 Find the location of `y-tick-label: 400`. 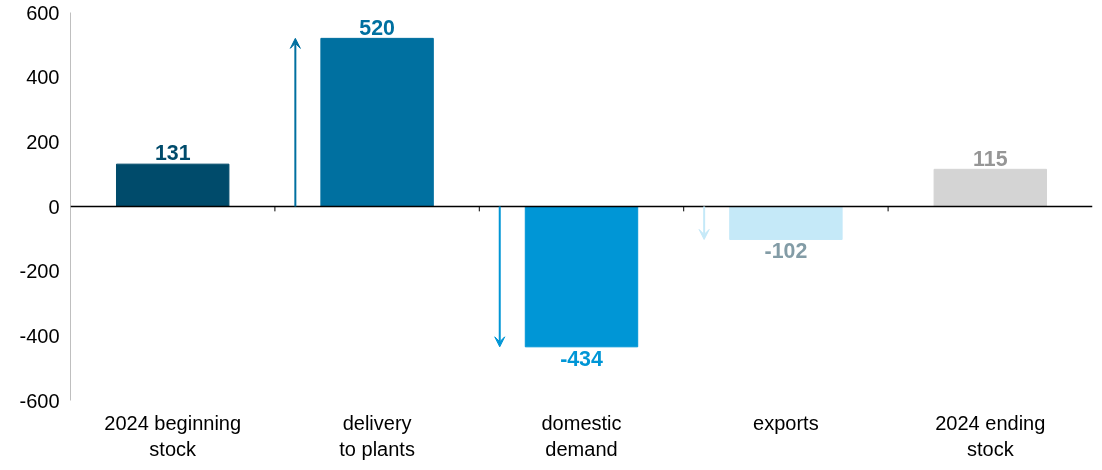

y-tick-label: 400 is located at coordinates (43, 77).